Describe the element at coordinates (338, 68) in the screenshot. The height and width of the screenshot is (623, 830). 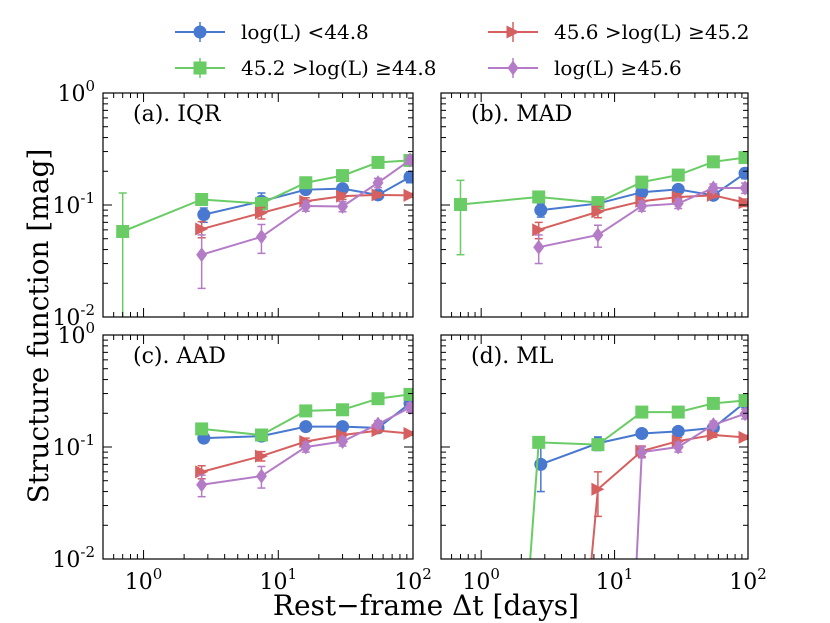
I see `legend-label: 45.2 >log(L) ≥44.8` at that location.